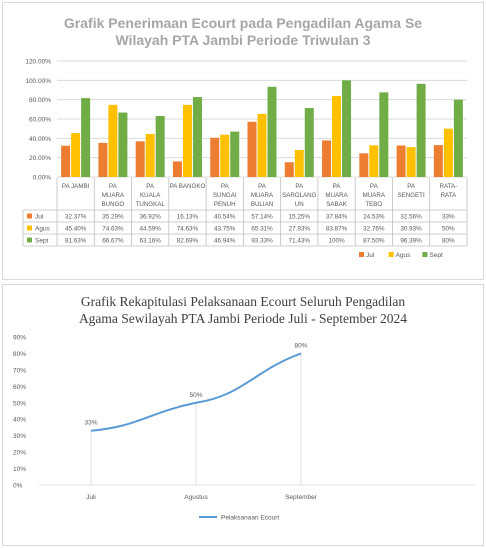  What do you see at coordinates (188, 186) in the screenshot?
I see `category-label: PA BANGKO` at bounding box center [188, 186].